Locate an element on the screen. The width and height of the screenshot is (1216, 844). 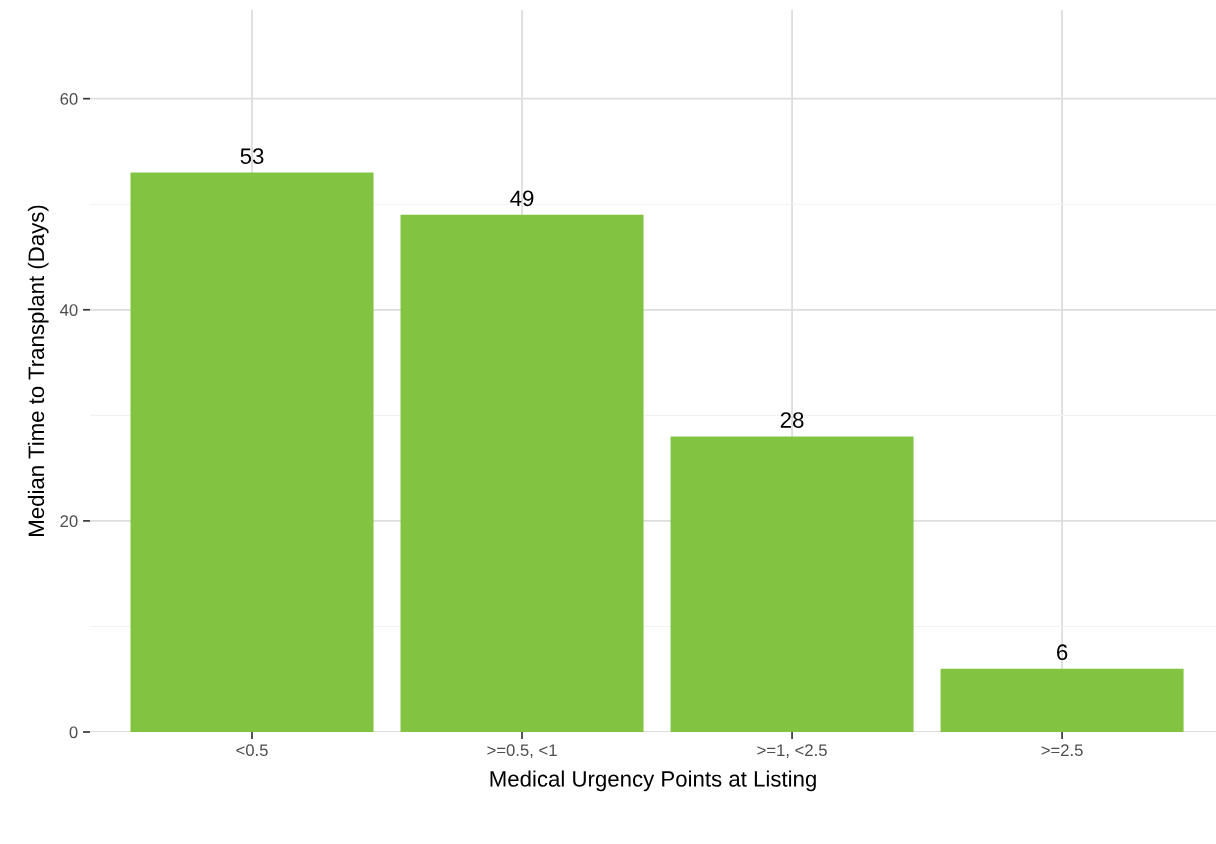
x-axis-title: Medical Urgency Points at Listing is located at coordinates (653, 781).